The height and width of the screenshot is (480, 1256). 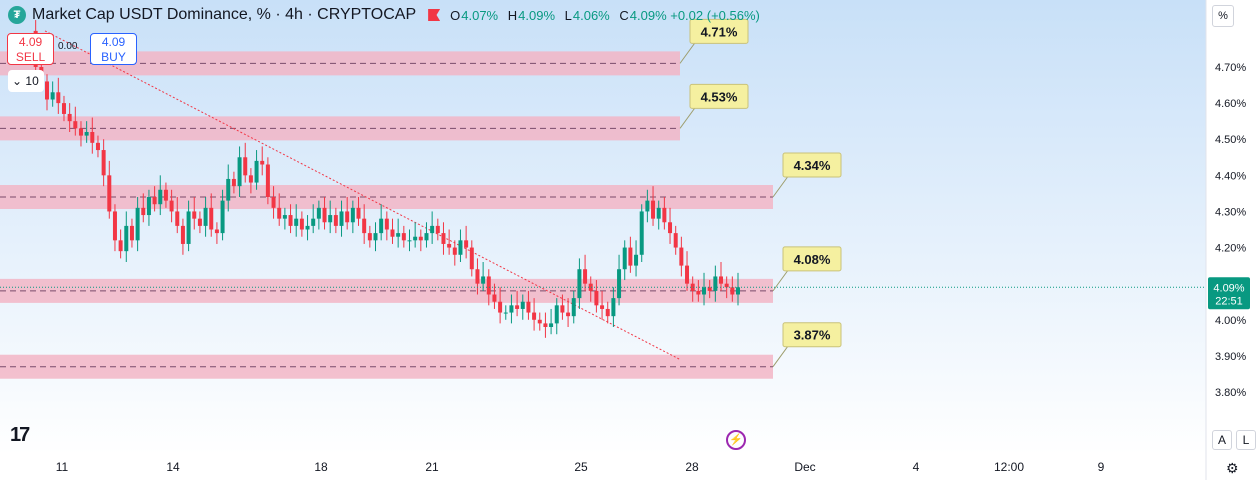 What do you see at coordinates (1223, 16) in the screenshot?
I see `percent-toggle-button: %` at bounding box center [1223, 16].